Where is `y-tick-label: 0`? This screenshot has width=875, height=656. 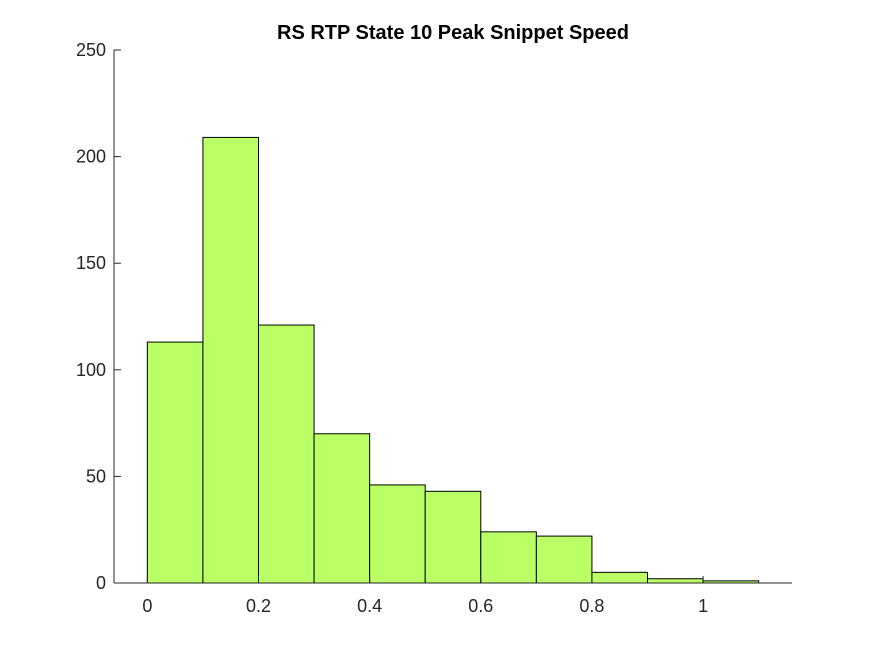
y-tick-label: 0 is located at coordinates (101, 583).